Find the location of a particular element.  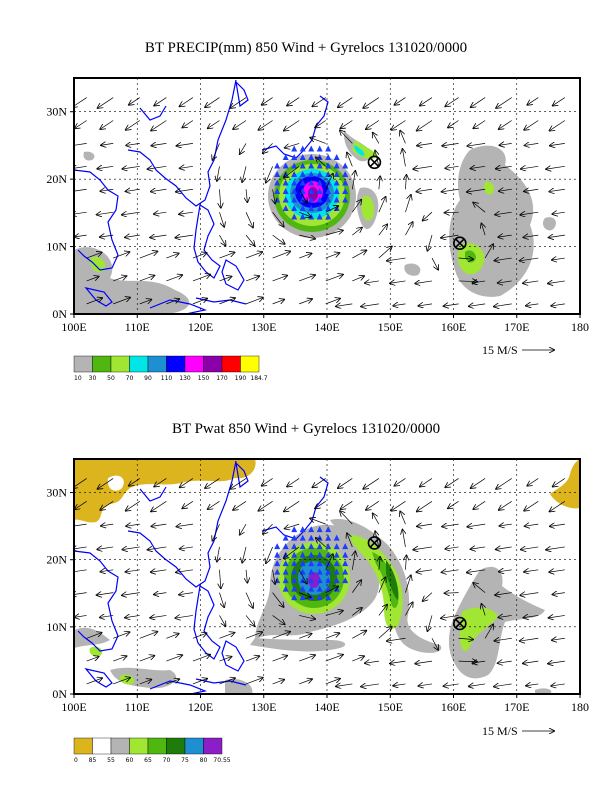

pwat-colorbar: 0 85 55 60 65 70 75 80 70.55 is located at coordinates (152, 750).